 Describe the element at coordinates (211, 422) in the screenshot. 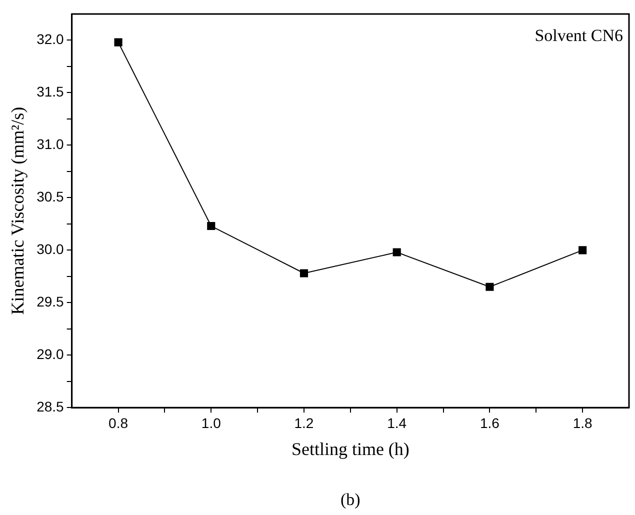

I see `x-tick-label: 1.0` at that location.